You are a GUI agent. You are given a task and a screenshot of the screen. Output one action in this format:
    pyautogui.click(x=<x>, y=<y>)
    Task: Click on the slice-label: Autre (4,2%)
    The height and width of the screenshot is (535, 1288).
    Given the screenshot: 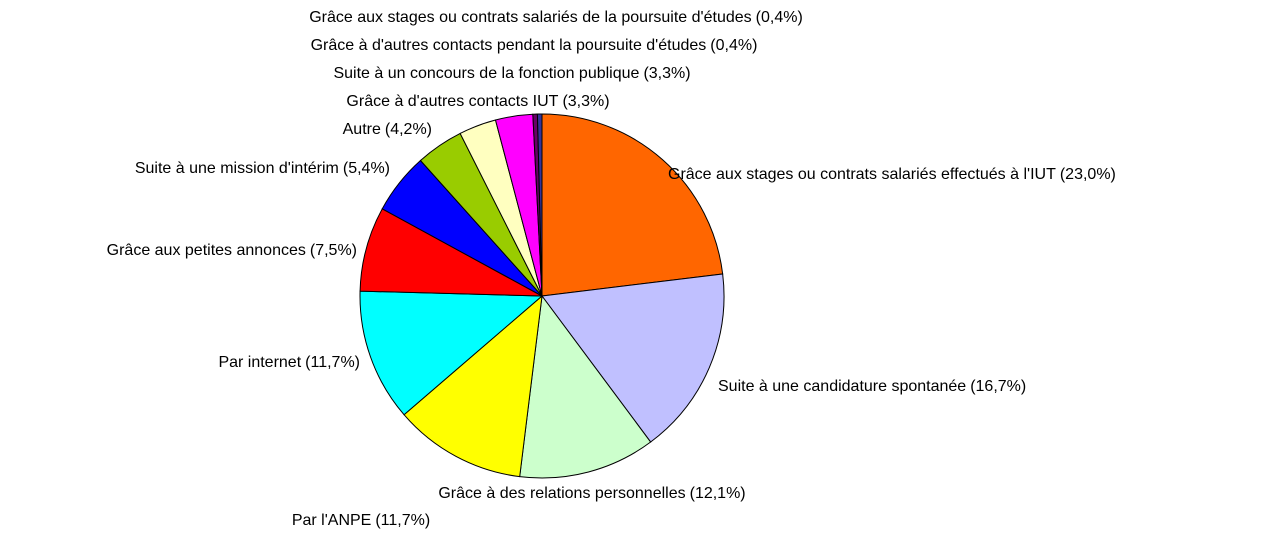 What is the action you would take?
    pyautogui.click(x=387, y=129)
    